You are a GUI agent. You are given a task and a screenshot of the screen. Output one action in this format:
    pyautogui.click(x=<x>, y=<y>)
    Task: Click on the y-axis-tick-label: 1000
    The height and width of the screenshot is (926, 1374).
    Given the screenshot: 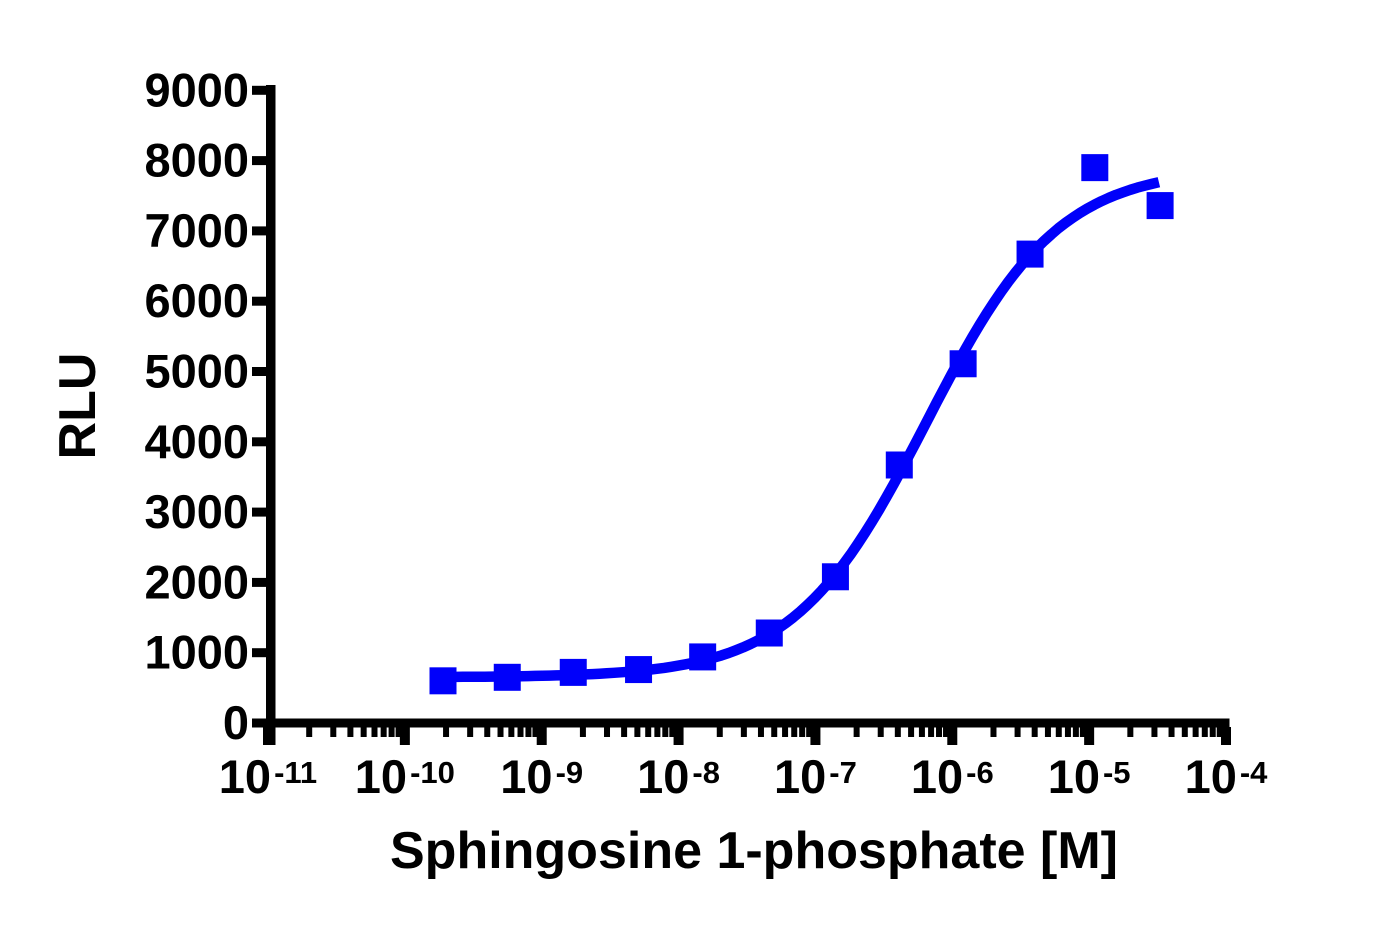 What is the action you would take?
    pyautogui.click(x=196, y=652)
    